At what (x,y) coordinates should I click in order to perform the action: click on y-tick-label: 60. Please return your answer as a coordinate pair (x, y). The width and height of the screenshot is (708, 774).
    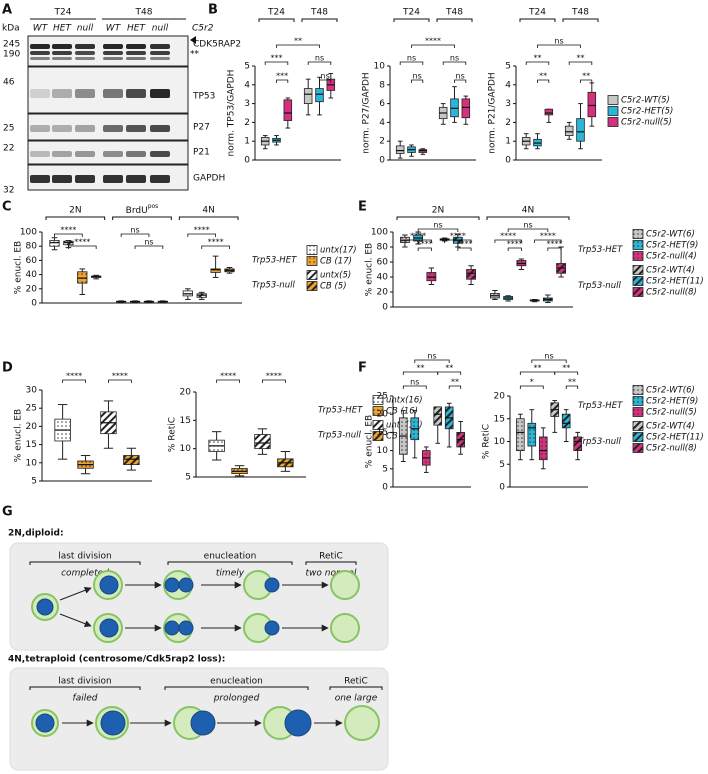
    Looking at the image, I should click on (383, 263).